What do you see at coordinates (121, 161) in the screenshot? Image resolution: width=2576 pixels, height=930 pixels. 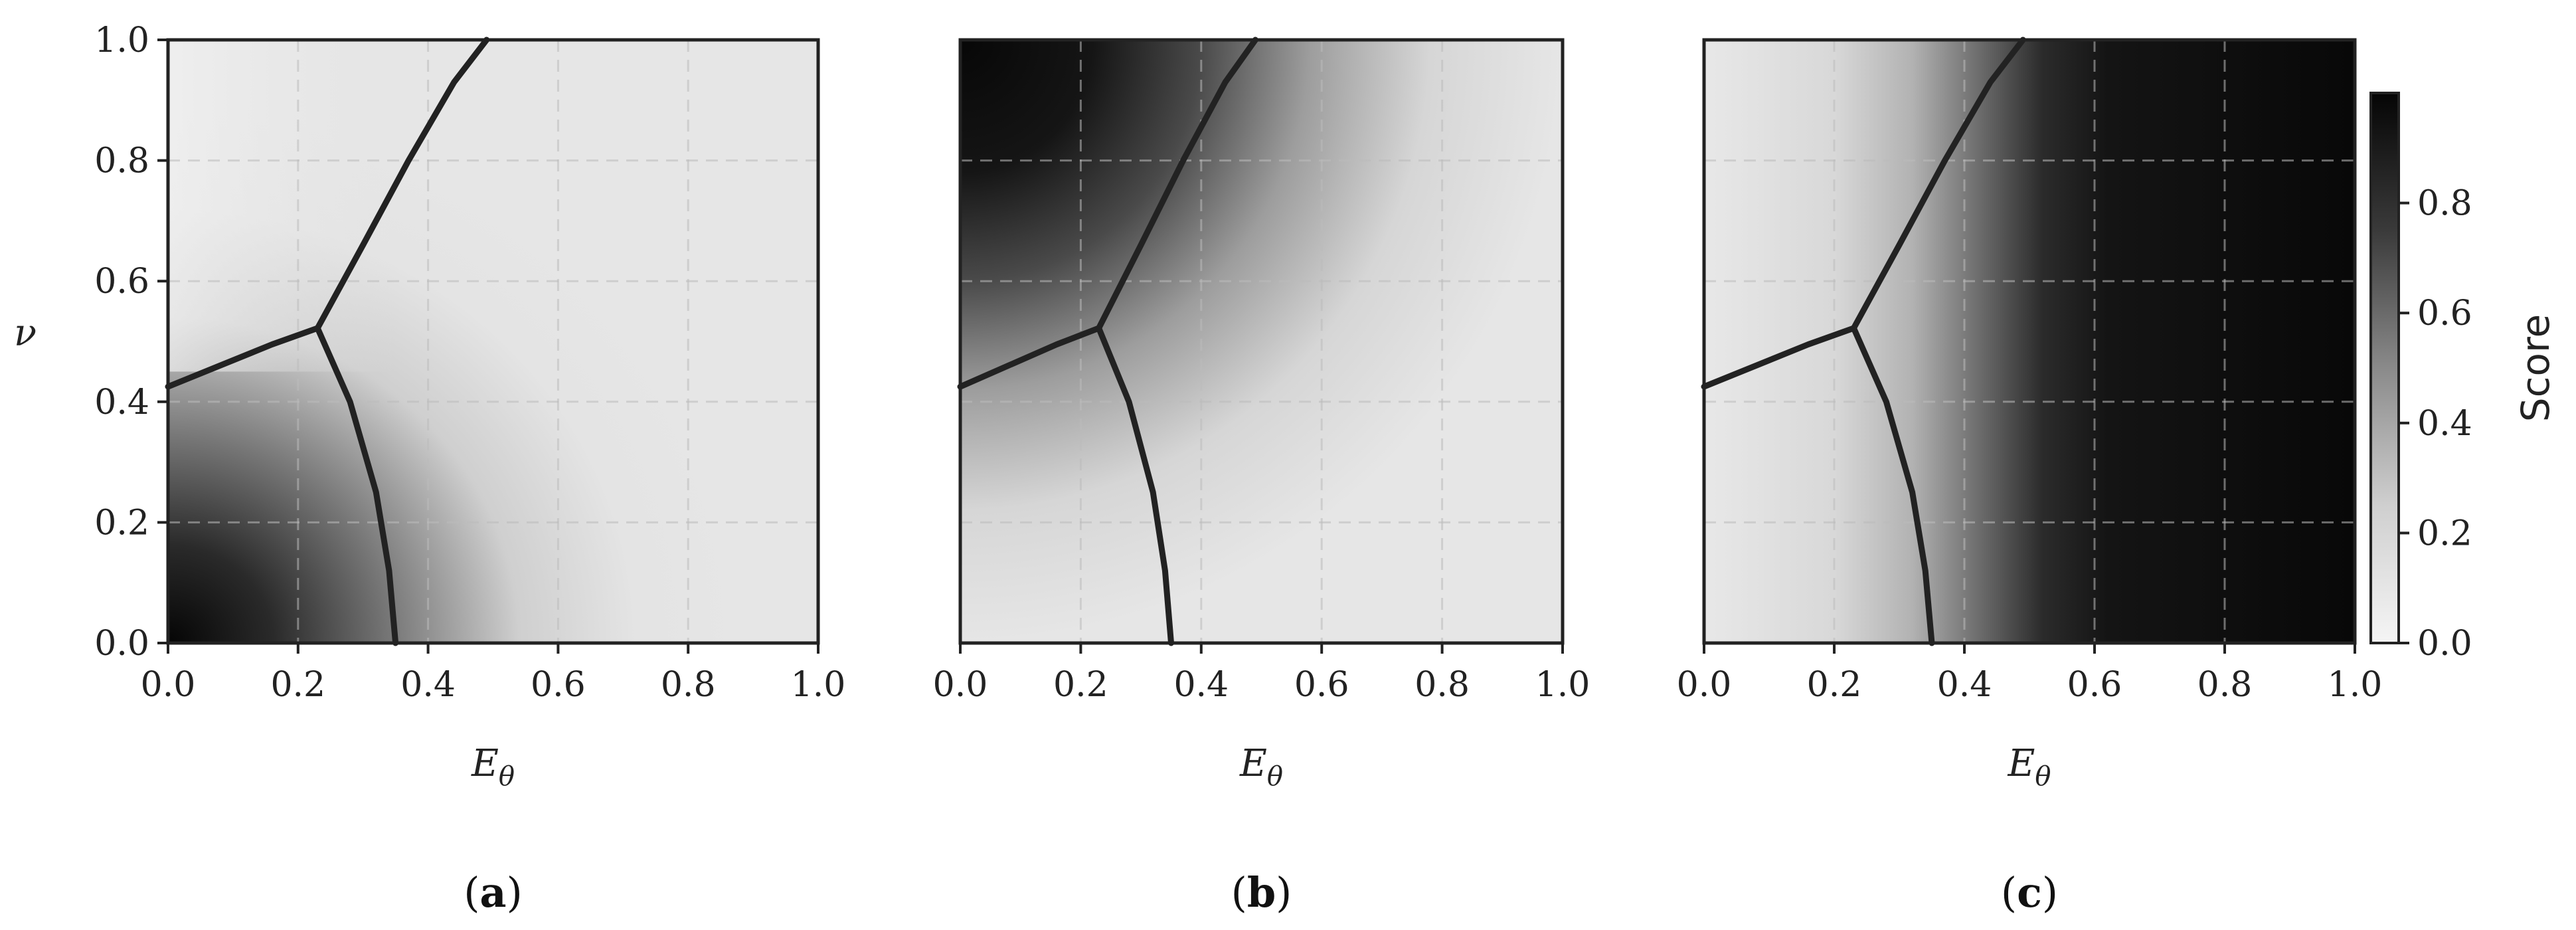 I see `y-tick-label: 0.8` at bounding box center [121, 161].